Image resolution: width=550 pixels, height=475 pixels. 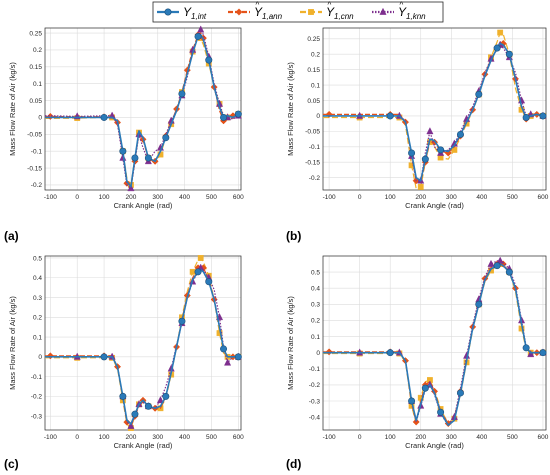 What do you see at coordinates (143, 108) in the screenshot?
I see `series-knn` at bounding box center [143, 108].